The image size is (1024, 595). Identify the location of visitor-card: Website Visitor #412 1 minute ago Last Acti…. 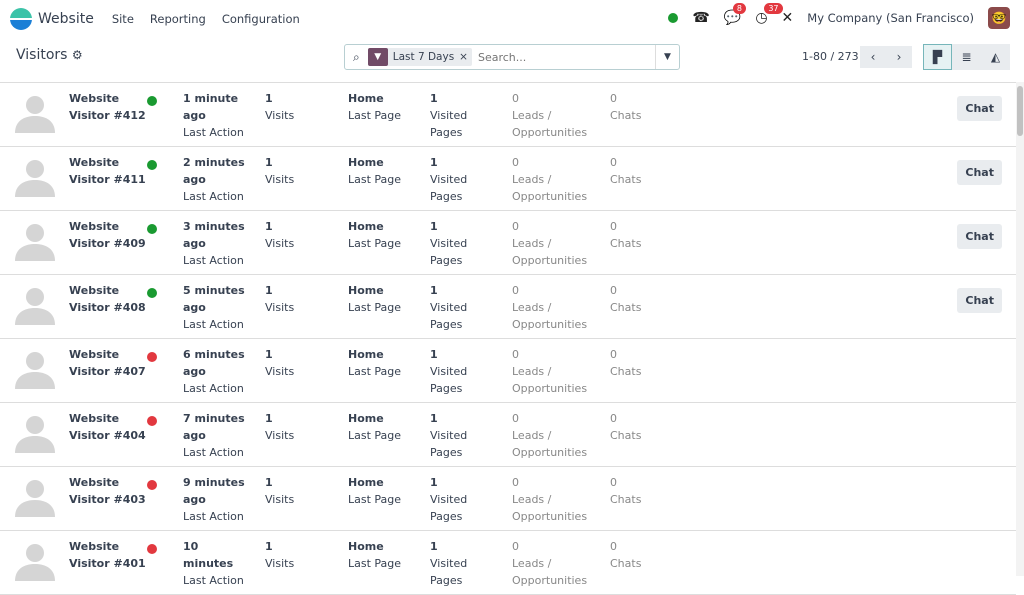
(508, 115).